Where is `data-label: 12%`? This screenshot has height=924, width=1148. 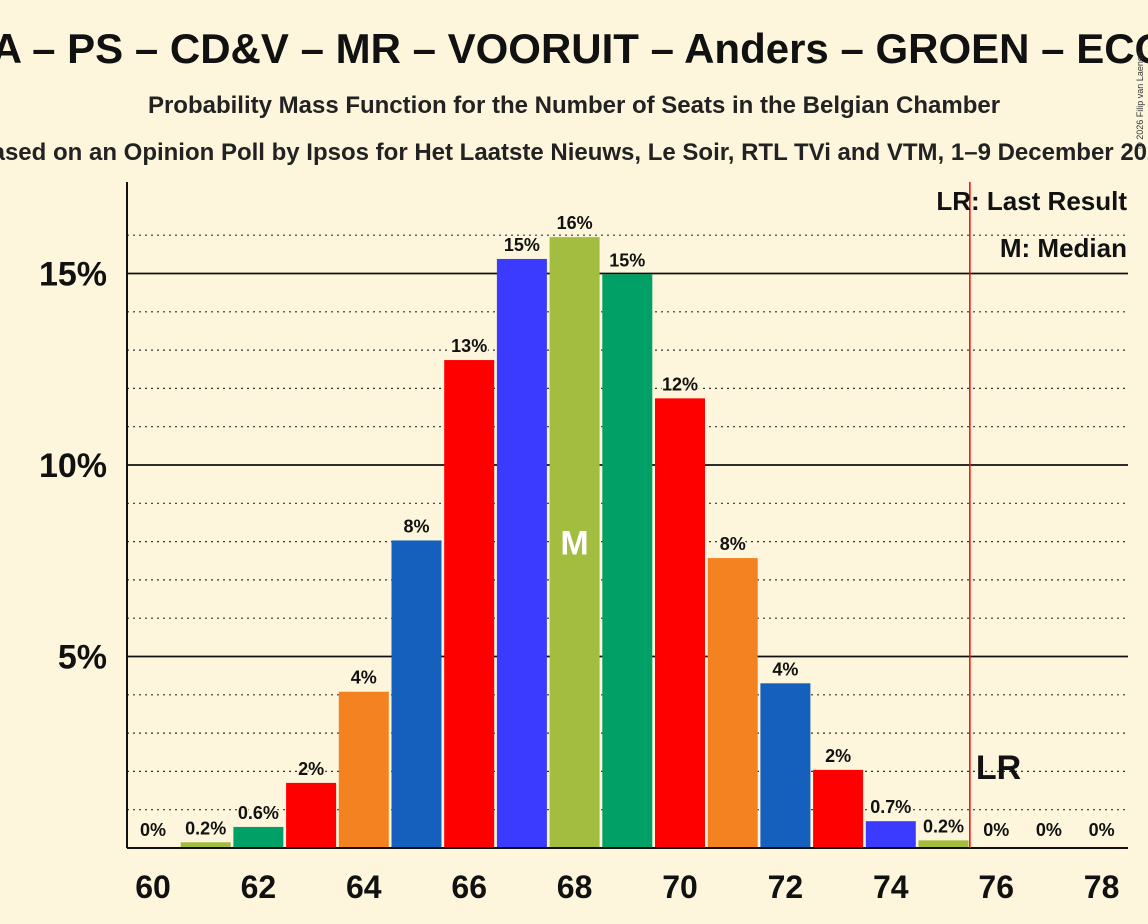 data-label: 12% is located at coordinates (680, 384).